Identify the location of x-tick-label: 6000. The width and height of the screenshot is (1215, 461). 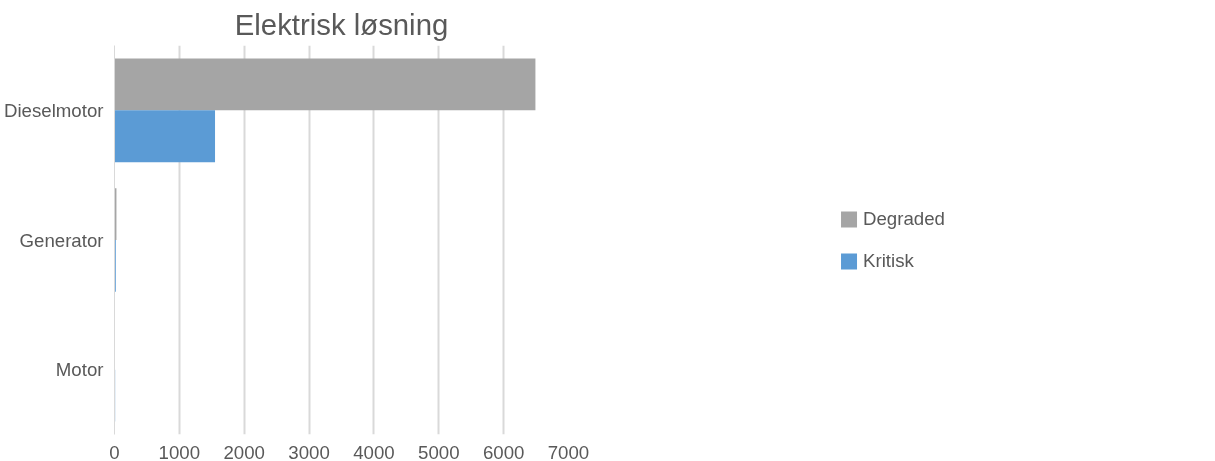
(503, 451).